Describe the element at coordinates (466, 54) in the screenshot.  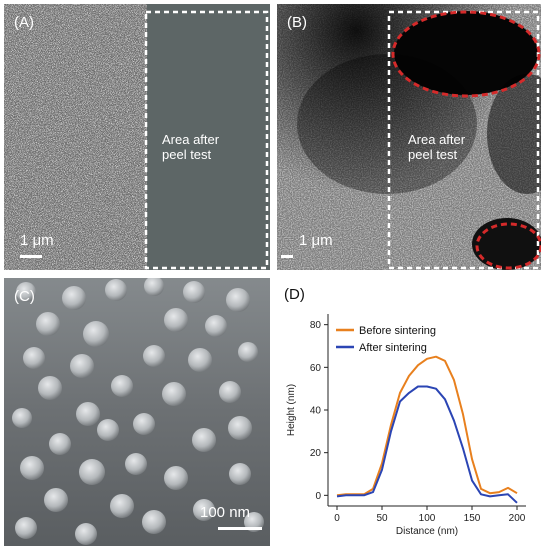
I see `dashed-ellipse-top` at that location.